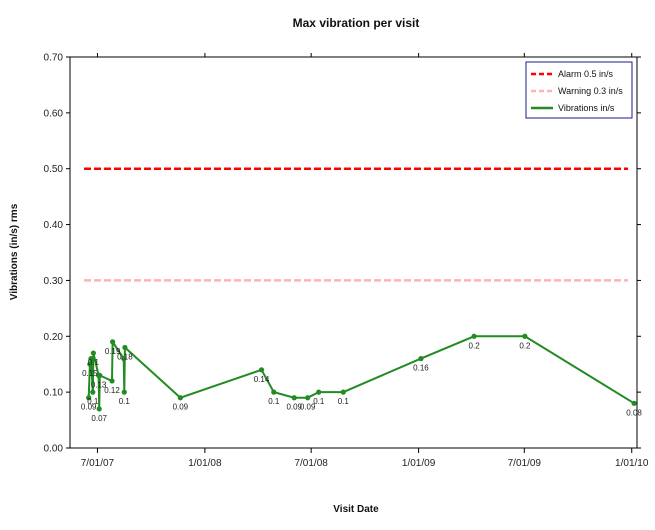 Image resolution: width=655 pixels, height=530 pixels. Describe the element at coordinates (421, 368) in the screenshot. I see `data-label: 0.16` at that location.